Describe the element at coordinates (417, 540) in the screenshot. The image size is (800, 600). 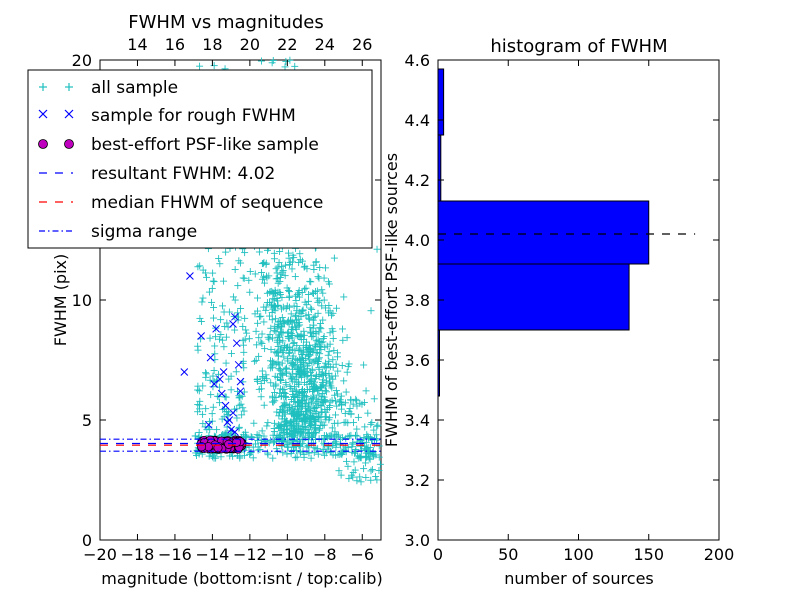
I see `hist-y-tick-label: 3.0` at that location.